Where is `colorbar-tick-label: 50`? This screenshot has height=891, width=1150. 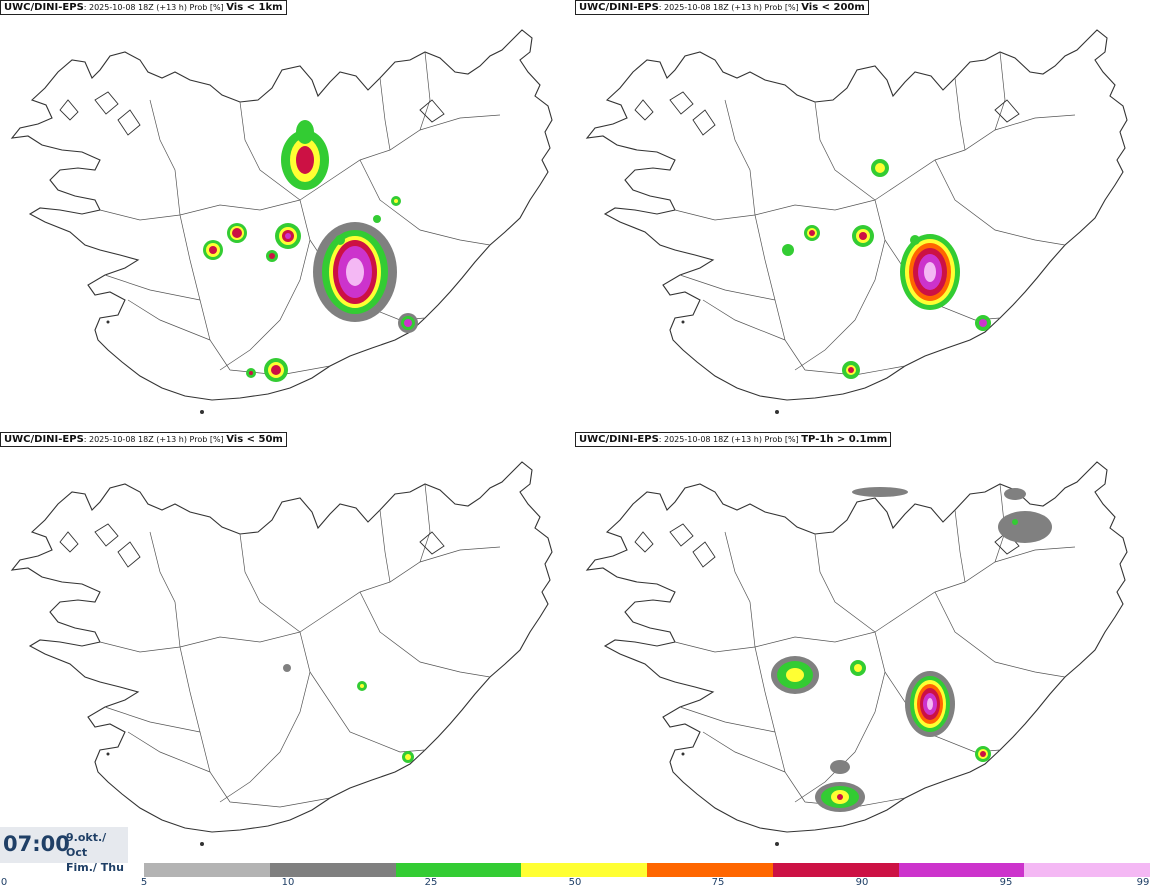
colorbar-tick-label: 50 is located at coordinates (575, 882).